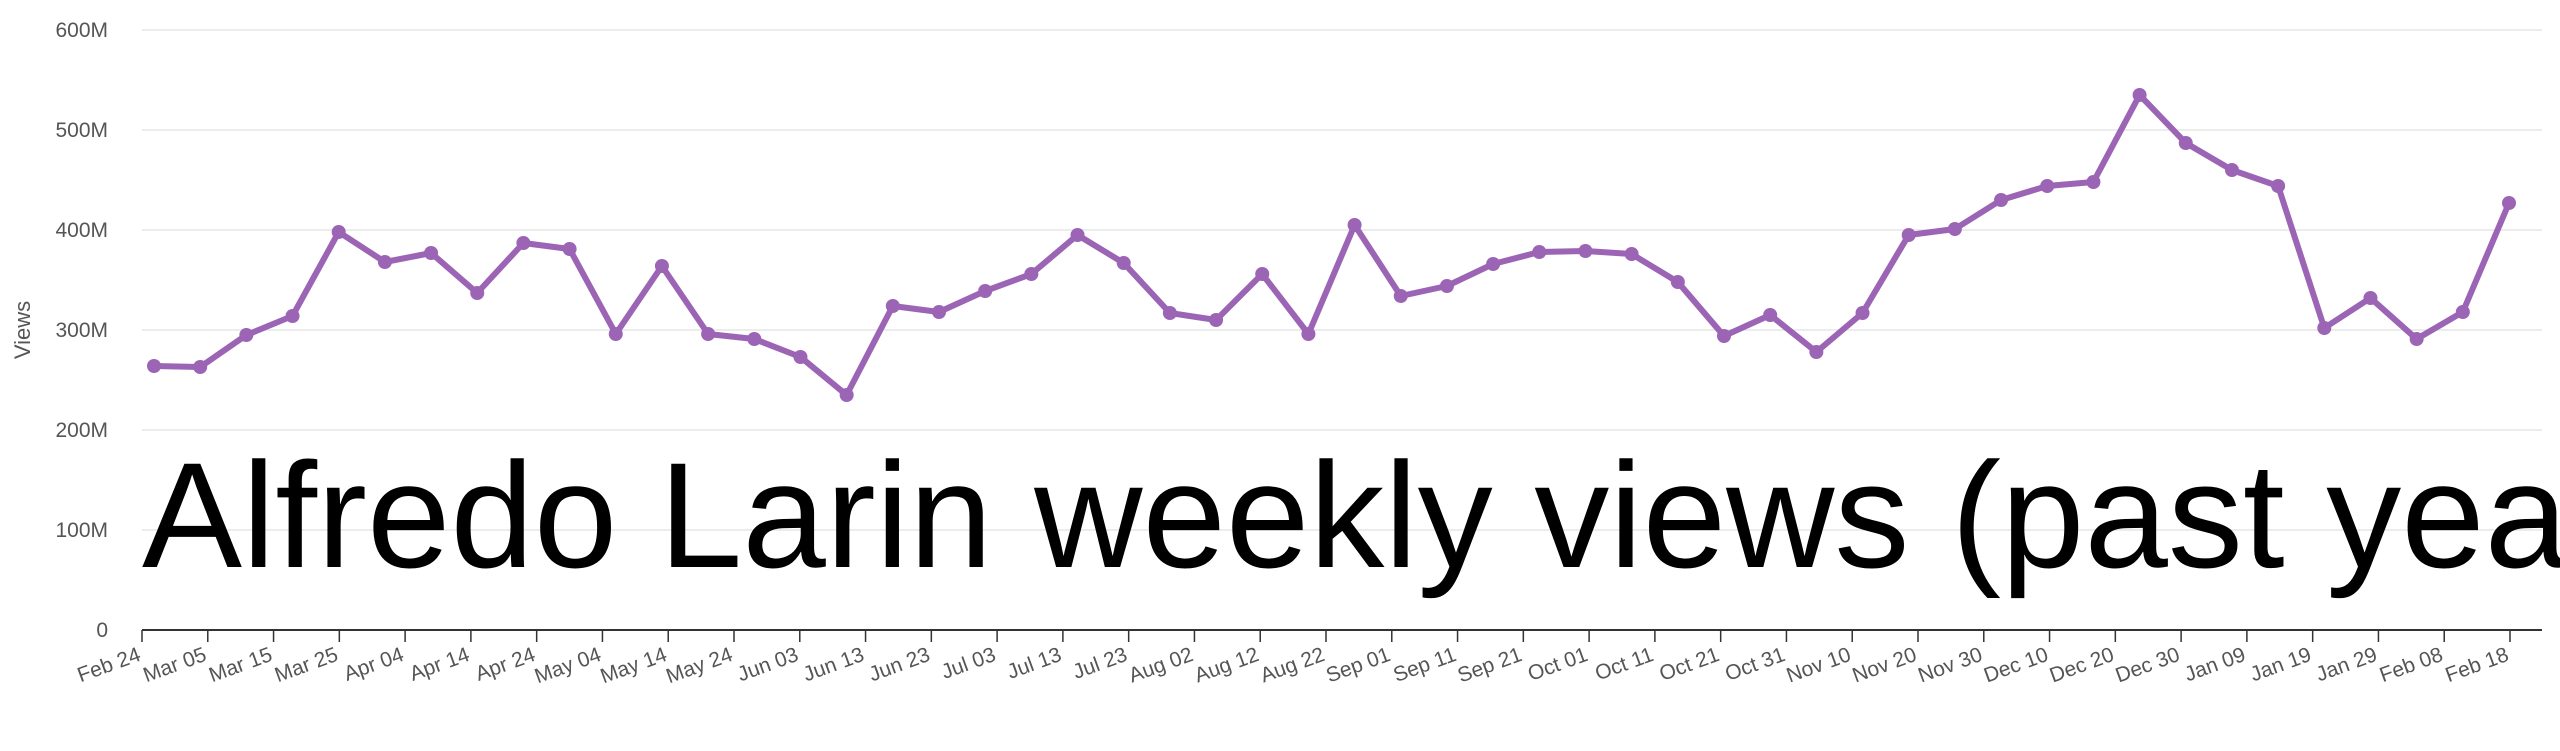 The height and width of the screenshot is (751, 2560). Describe the element at coordinates (81, 230) in the screenshot. I see `y-tick-label: 400M` at that location.